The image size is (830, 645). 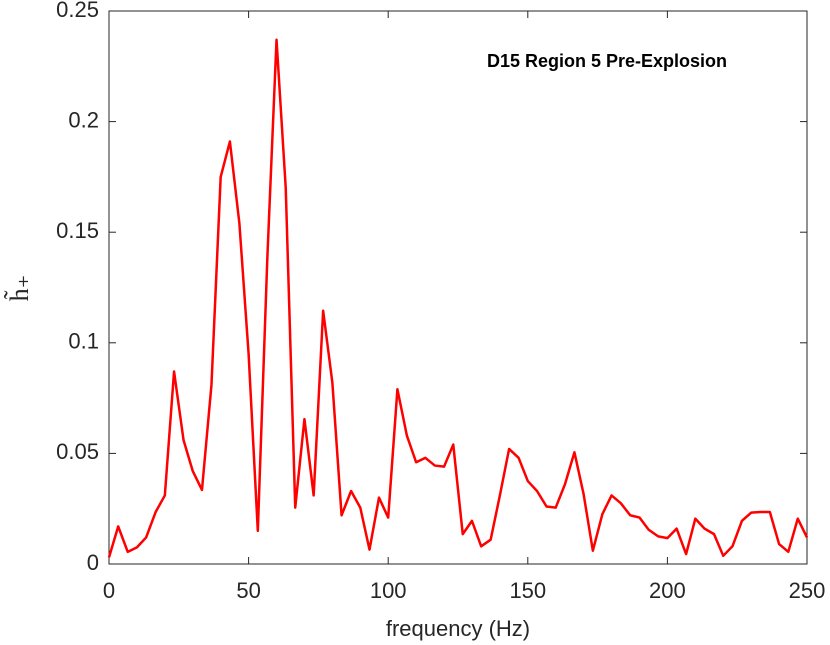 What do you see at coordinates (248, 590) in the screenshot?
I see `x-tick-label: 50` at bounding box center [248, 590].